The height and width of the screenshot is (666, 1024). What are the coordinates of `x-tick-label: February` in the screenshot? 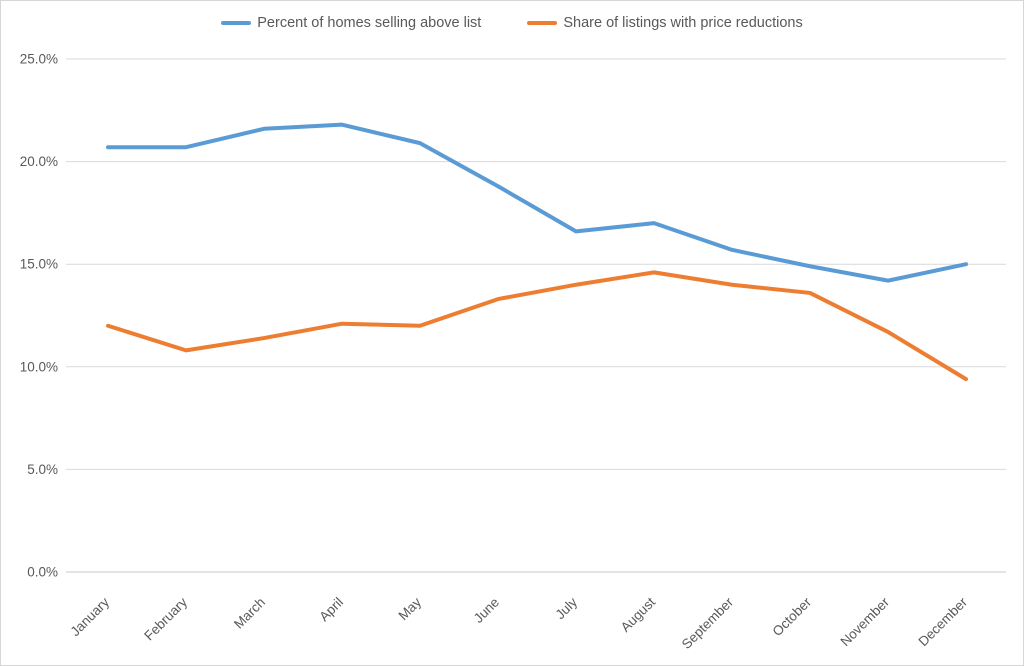 It's located at (165, 618).